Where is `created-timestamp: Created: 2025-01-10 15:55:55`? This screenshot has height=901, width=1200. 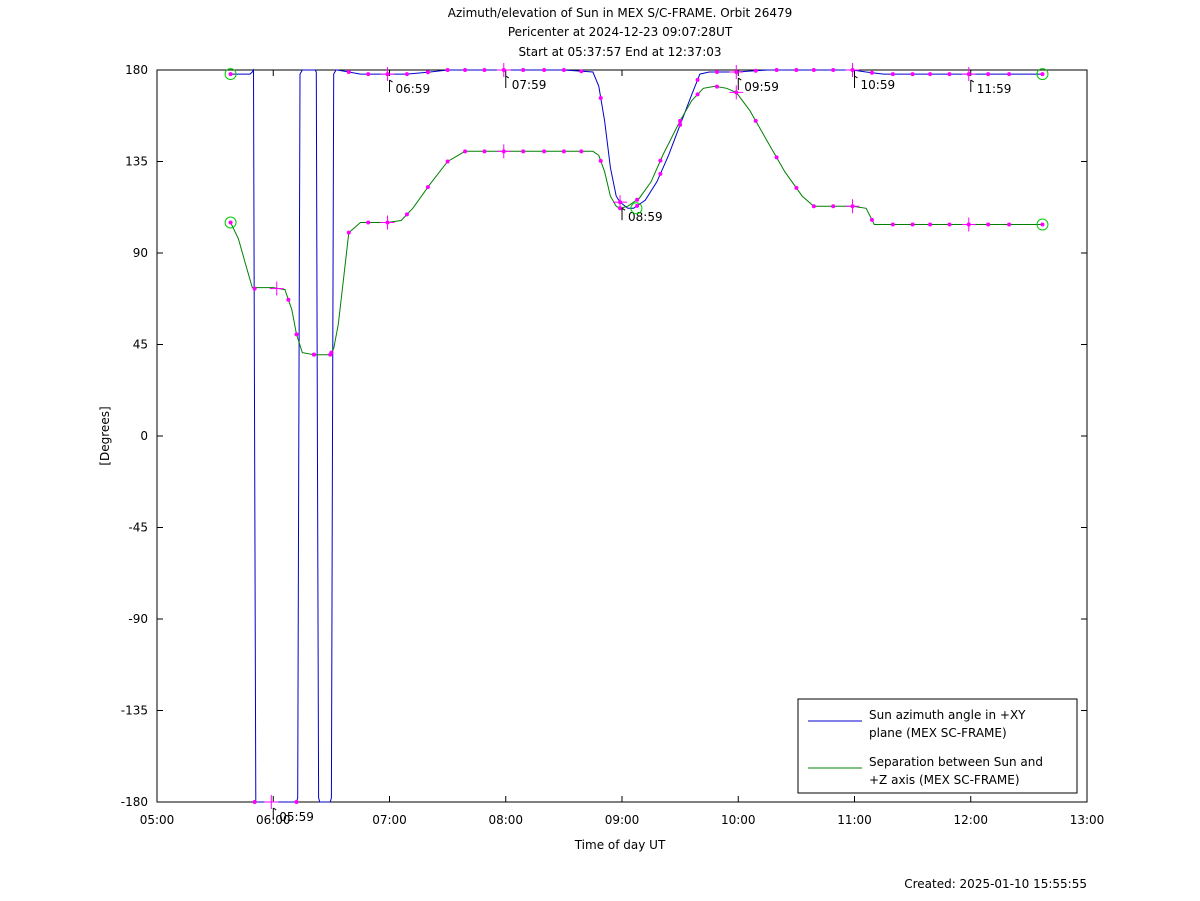
created-timestamp: Created: 2025-01-10 15:55:55 is located at coordinates (995, 884).